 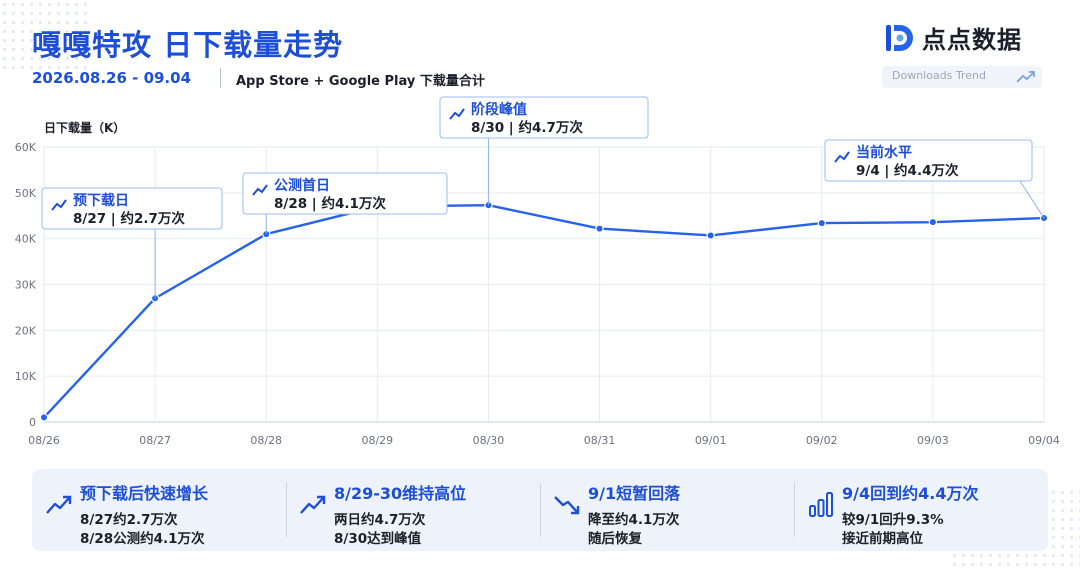 I want to click on insight-line: 降至约4.1万次, so click(x=634, y=520).